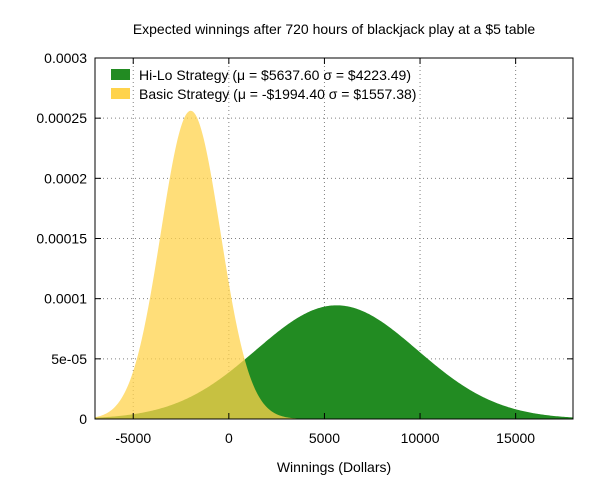 The width and height of the screenshot is (600, 480). I want to click on x-tick-label: 15000, so click(515, 438).